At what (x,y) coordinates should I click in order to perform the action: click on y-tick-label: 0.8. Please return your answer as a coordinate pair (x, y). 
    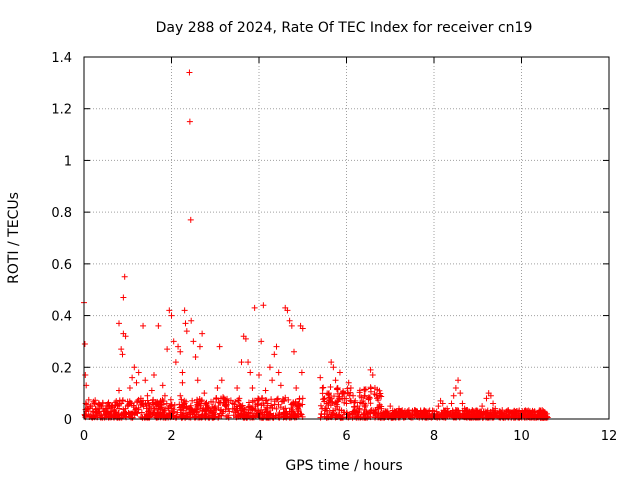
    Looking at the image, I should click on (61, 213).